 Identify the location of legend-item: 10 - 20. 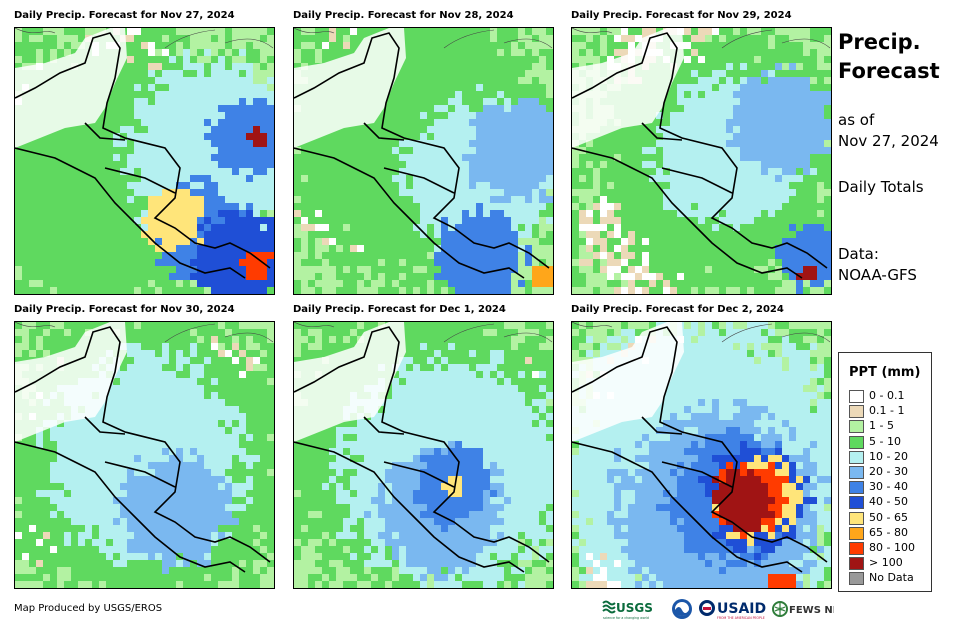
(891, 457).